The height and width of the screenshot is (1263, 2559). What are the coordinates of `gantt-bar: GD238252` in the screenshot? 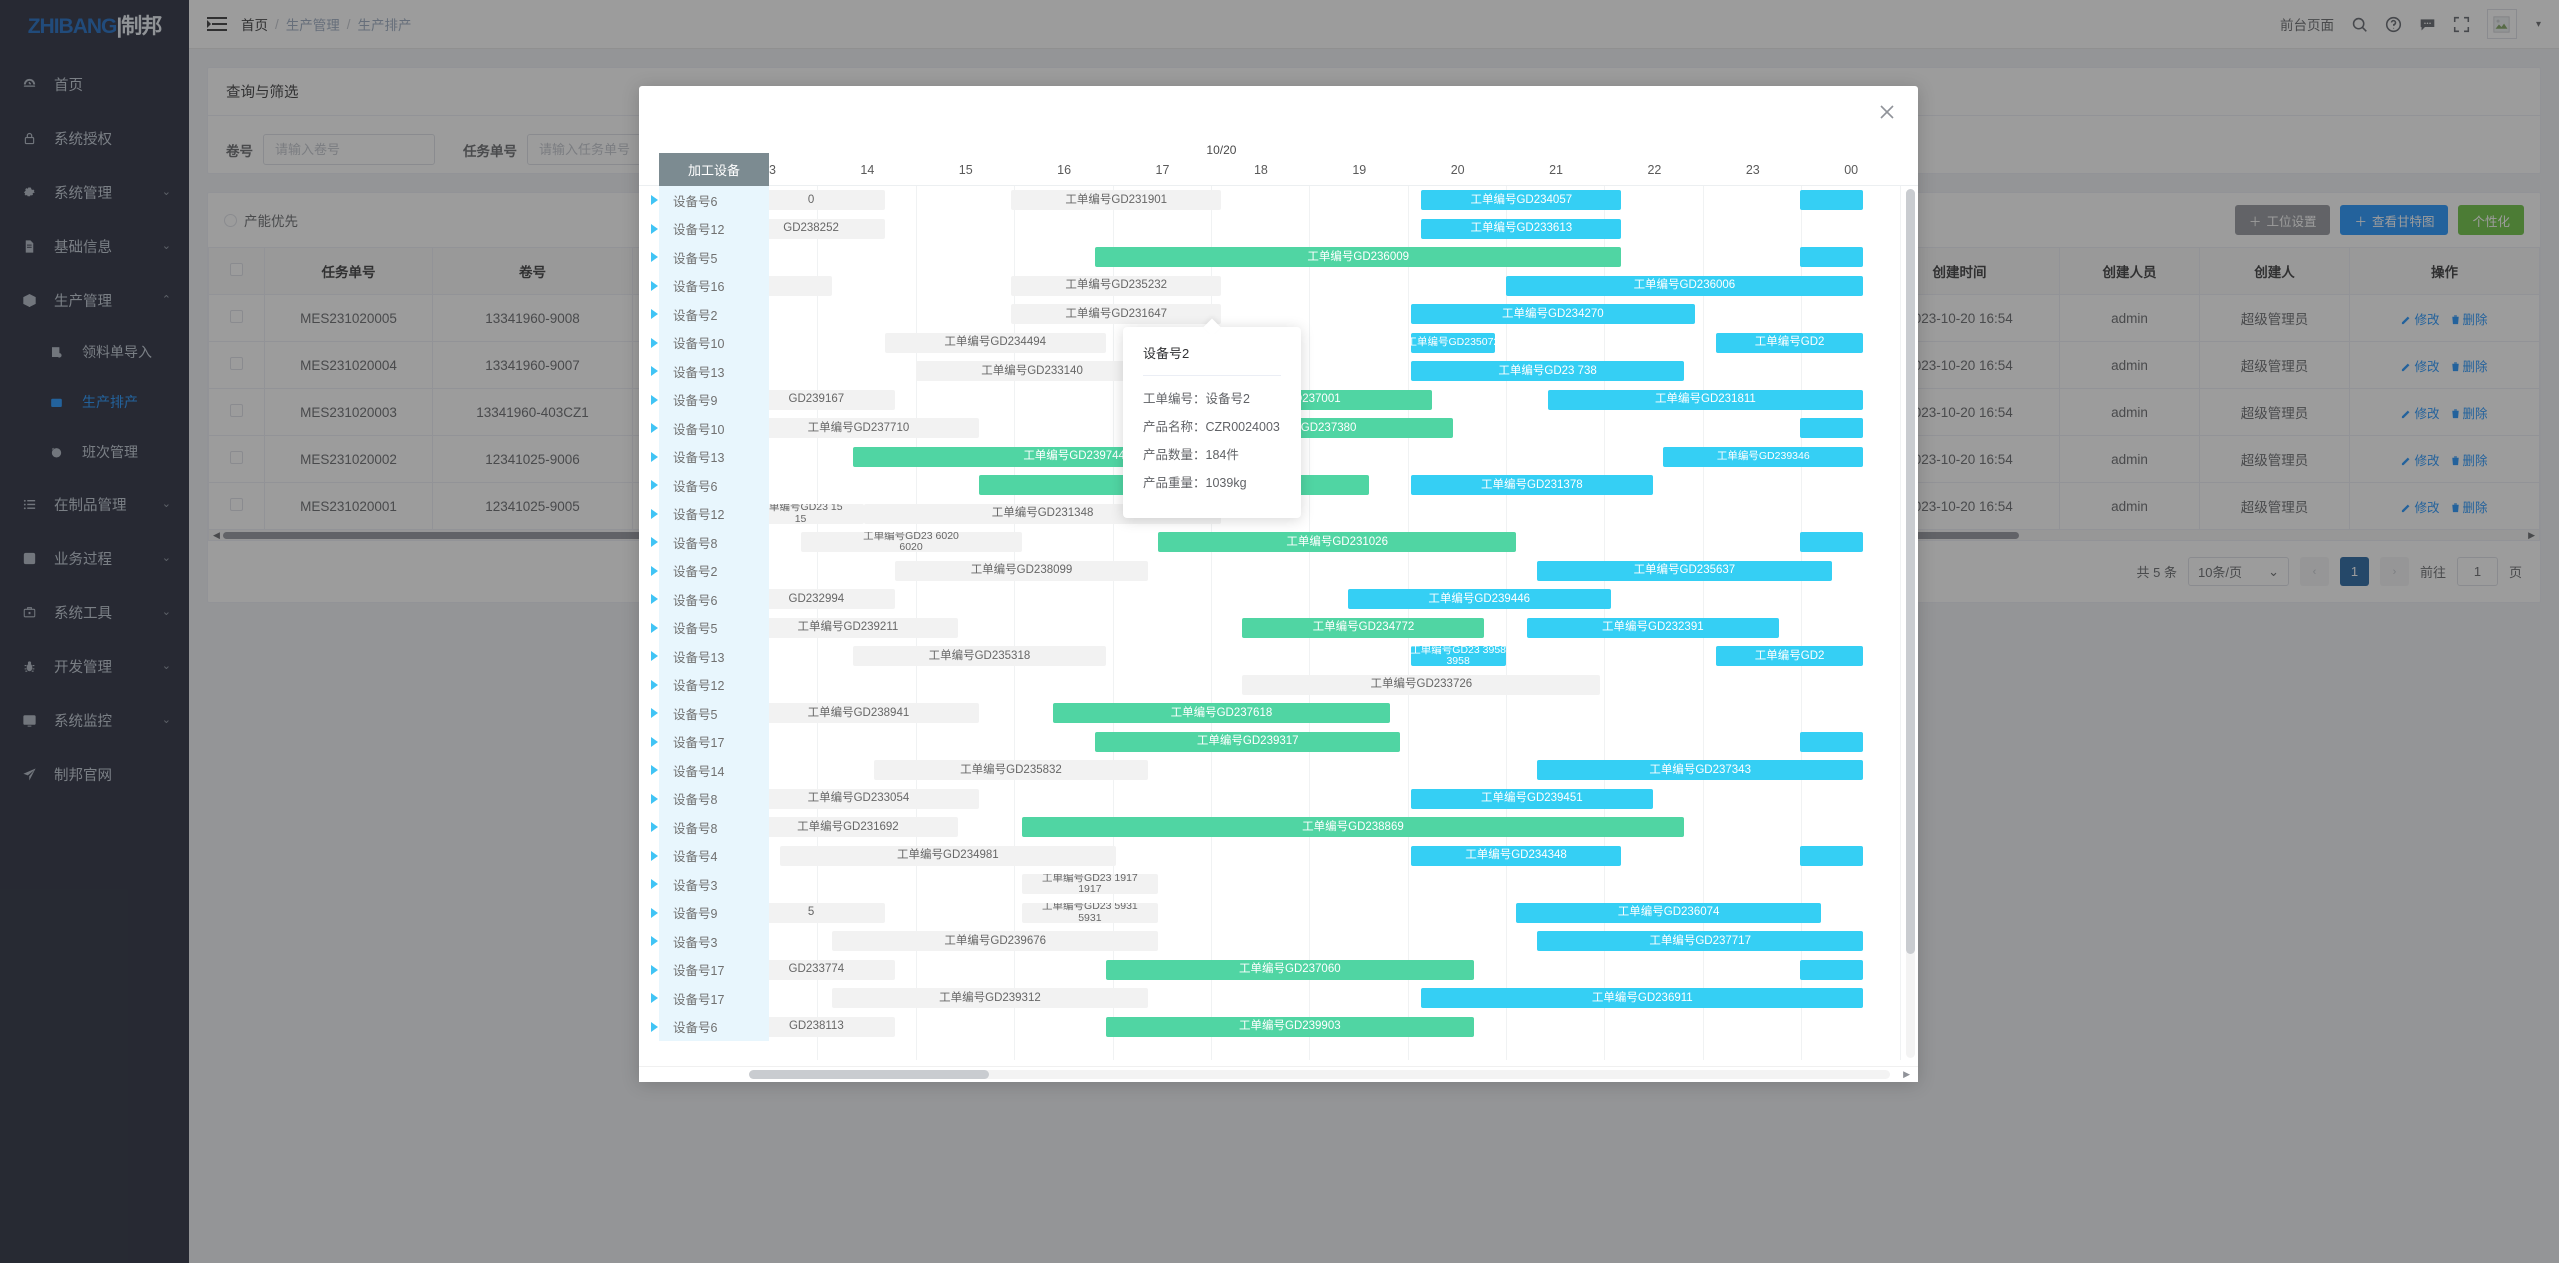 It's located at (811, 228).